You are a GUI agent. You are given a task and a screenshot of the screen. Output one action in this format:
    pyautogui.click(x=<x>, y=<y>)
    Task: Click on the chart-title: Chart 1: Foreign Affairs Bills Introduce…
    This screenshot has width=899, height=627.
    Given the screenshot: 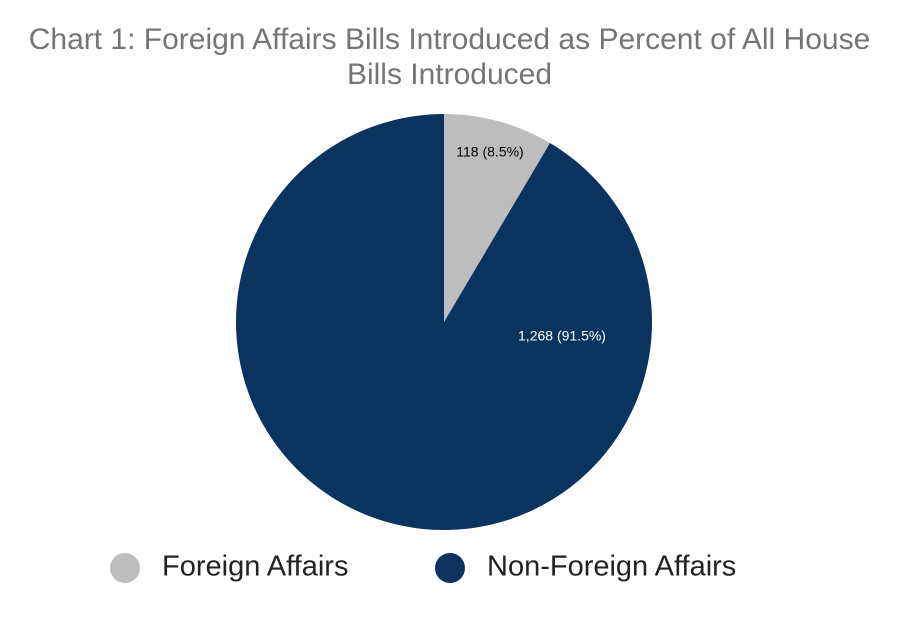 What is the action you would take?
    pyautogui.click(x=449, y=57)
    